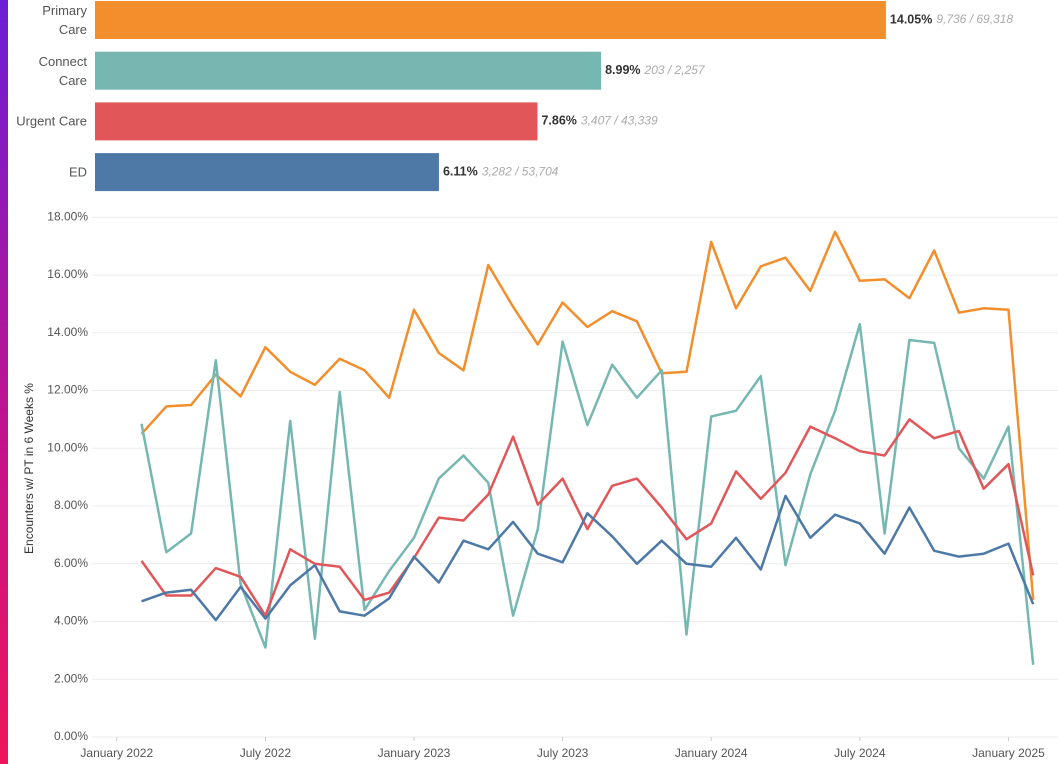 The width and height of the screenshot is (1058, 764). I want to click on x-tick-label: January 2025, so click(1008, 753).